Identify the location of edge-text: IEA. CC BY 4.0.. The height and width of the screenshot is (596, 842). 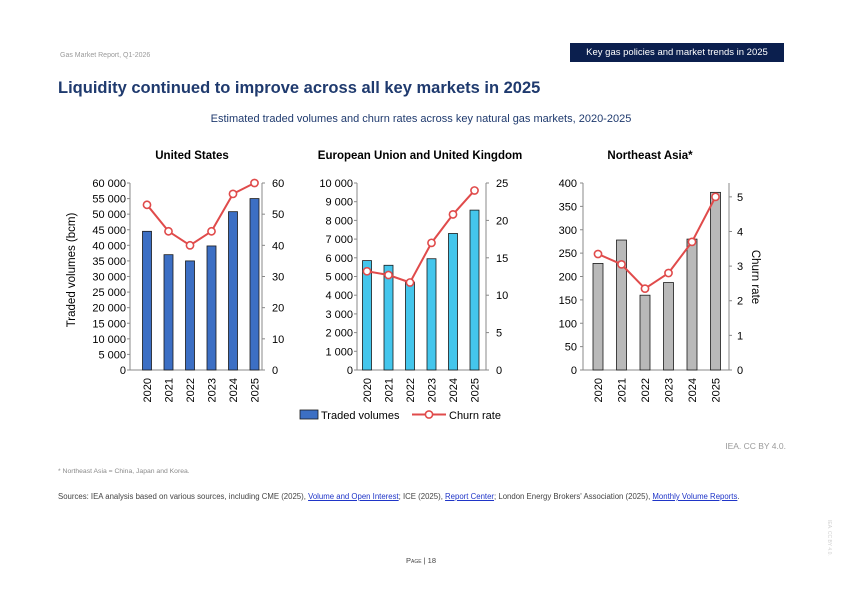
(829, 538).